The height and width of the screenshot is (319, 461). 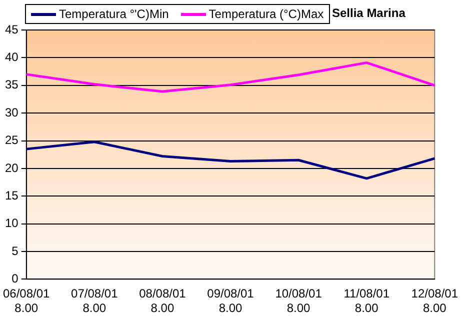 What do you see at coordinates (266, 14) in the screenshot?
I see `legend-label: Temperatura (°C)Max` at bounding box center [266, 14].